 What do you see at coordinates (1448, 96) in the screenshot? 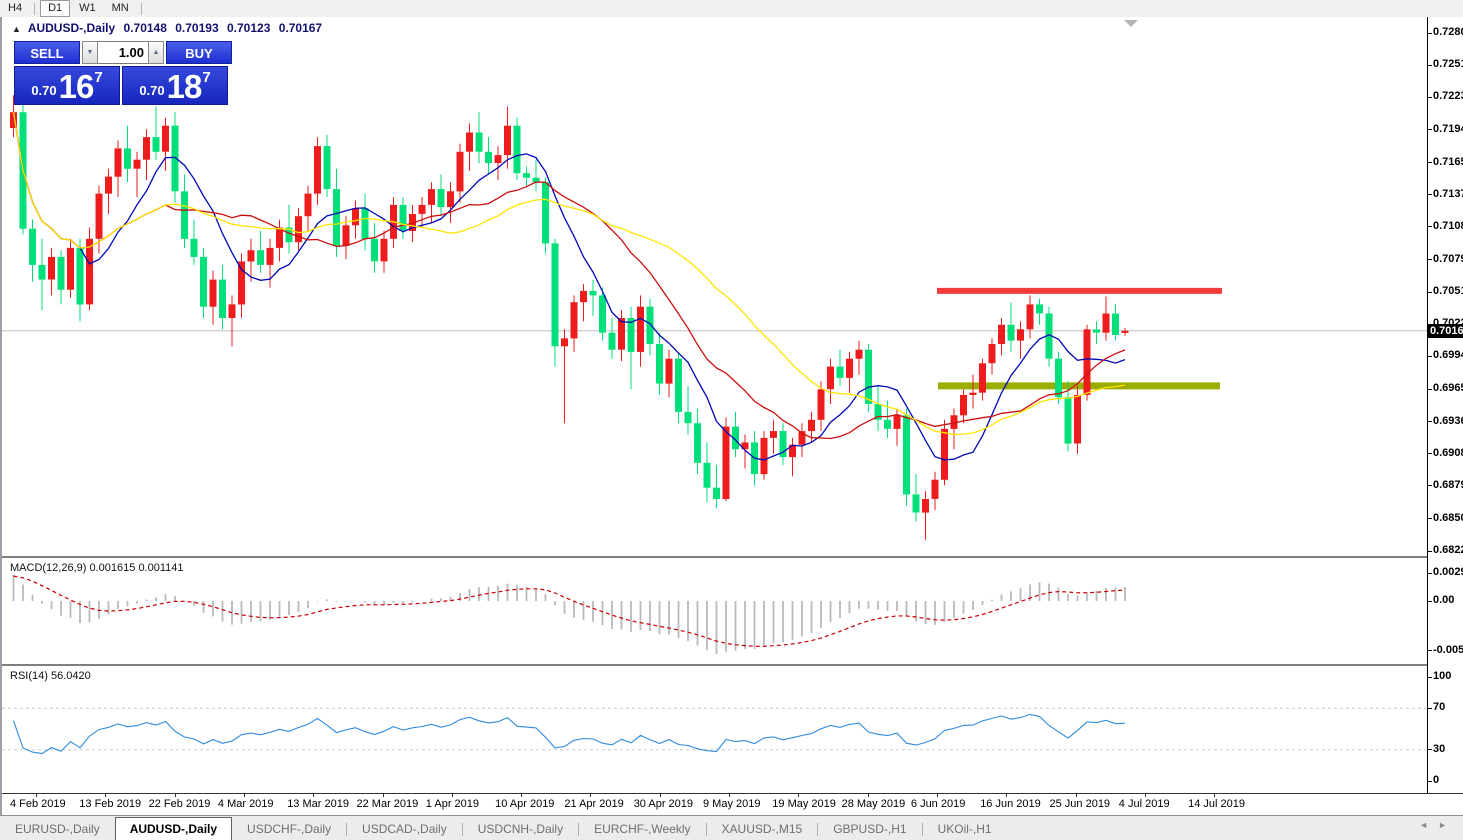
I see `price-axis-label: 0.72230` at bounding box center [1448, 96].